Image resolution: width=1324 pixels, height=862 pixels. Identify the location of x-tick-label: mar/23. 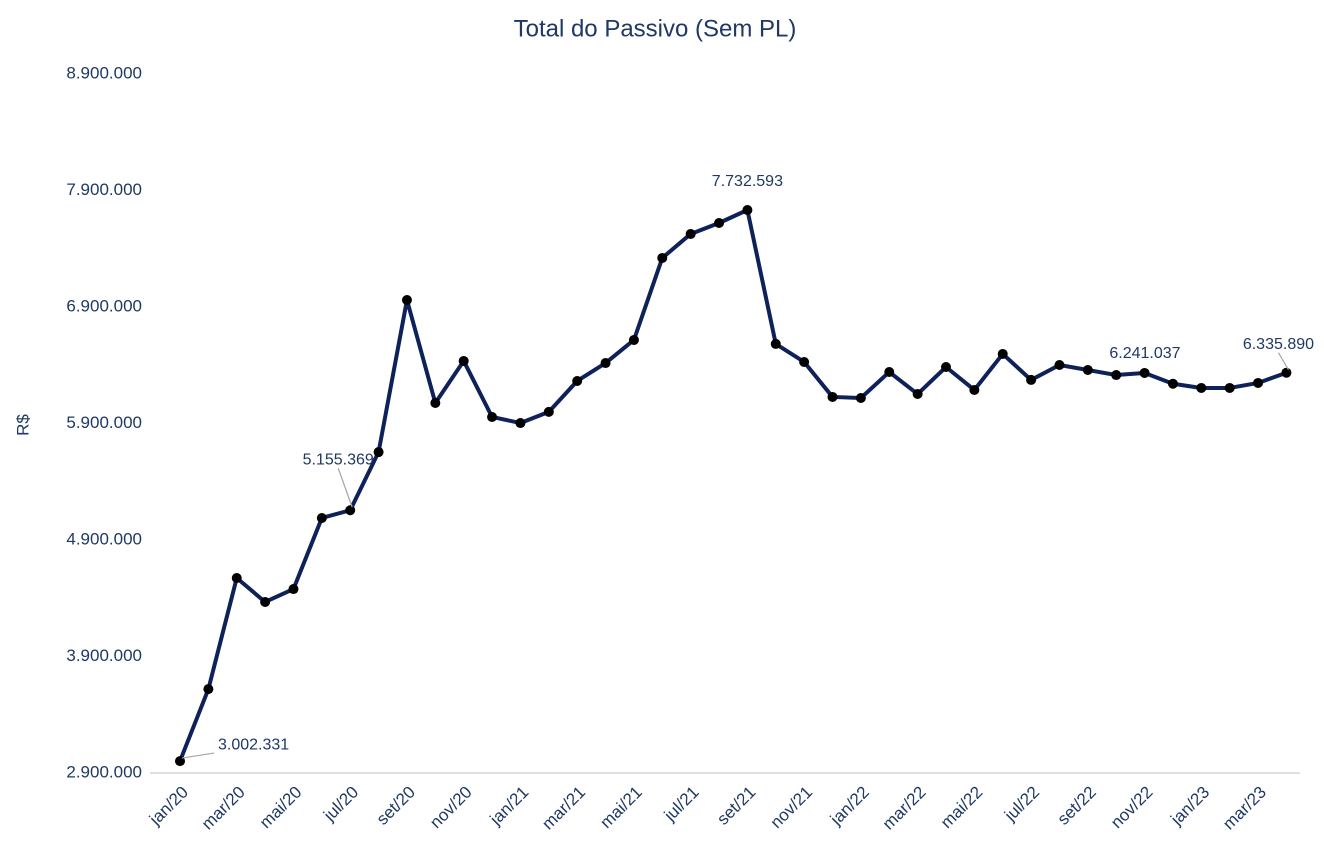
(1244, 808).